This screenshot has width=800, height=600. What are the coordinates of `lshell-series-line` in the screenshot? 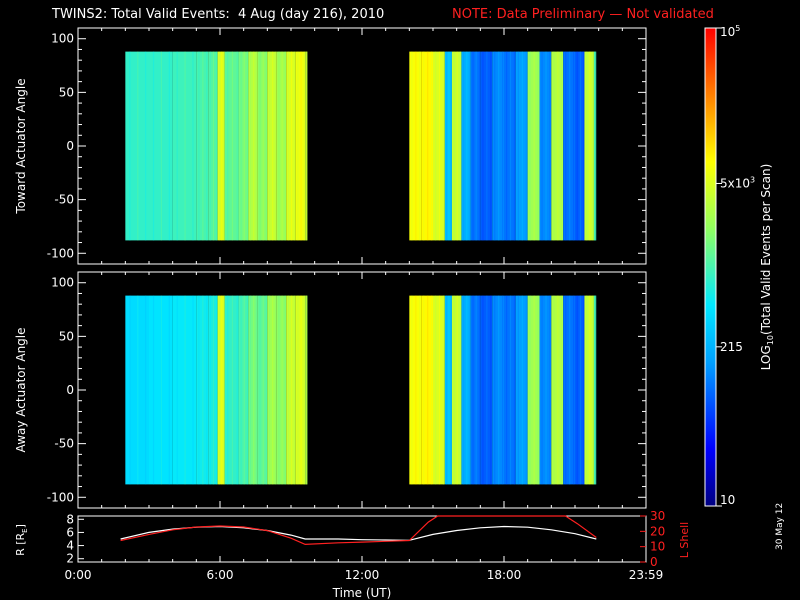 It's located at (358, 530).